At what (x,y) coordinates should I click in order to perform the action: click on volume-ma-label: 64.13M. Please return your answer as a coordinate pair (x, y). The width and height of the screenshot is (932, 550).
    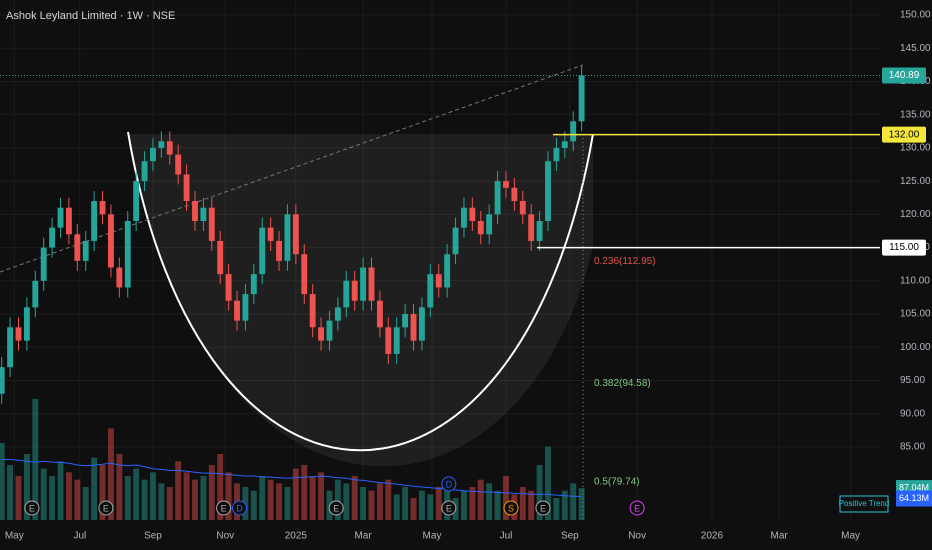
    Looking at the image, I should click on (914, 498).